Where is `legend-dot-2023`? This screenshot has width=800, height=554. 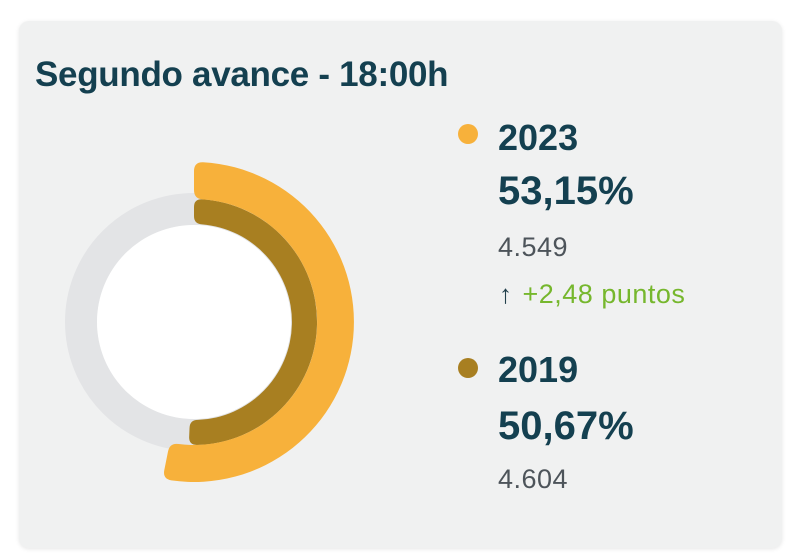
legend-dot-2023 is located at coordinates (468, 134).